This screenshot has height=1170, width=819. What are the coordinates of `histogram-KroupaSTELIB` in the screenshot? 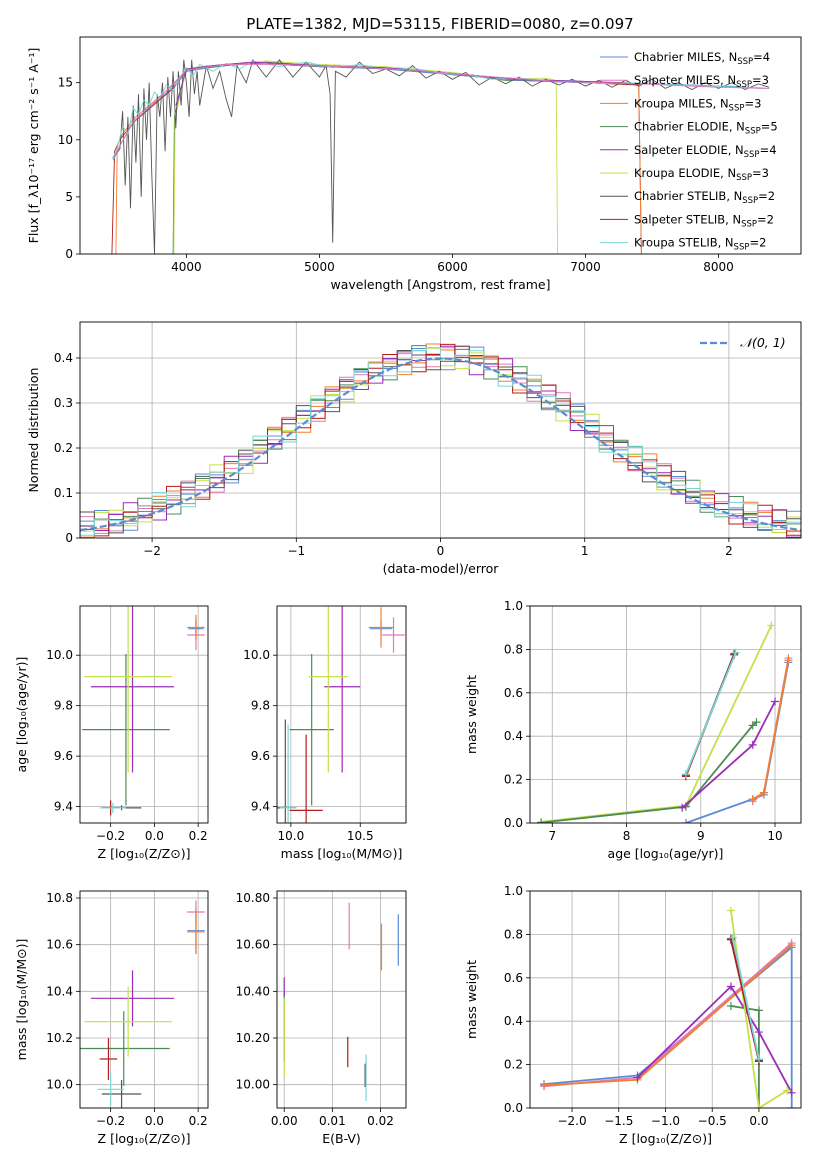 It's located at (440, 442).